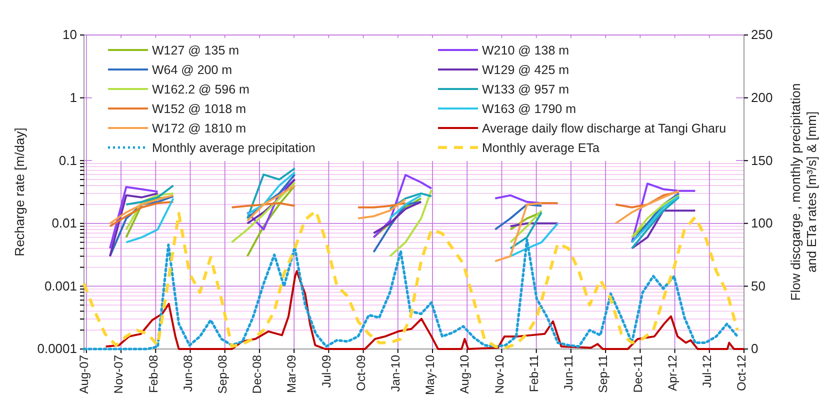 The height and width of the screenshot is (420, 822). I want to click on y-tick-label: 0.01, so click(64, 223).